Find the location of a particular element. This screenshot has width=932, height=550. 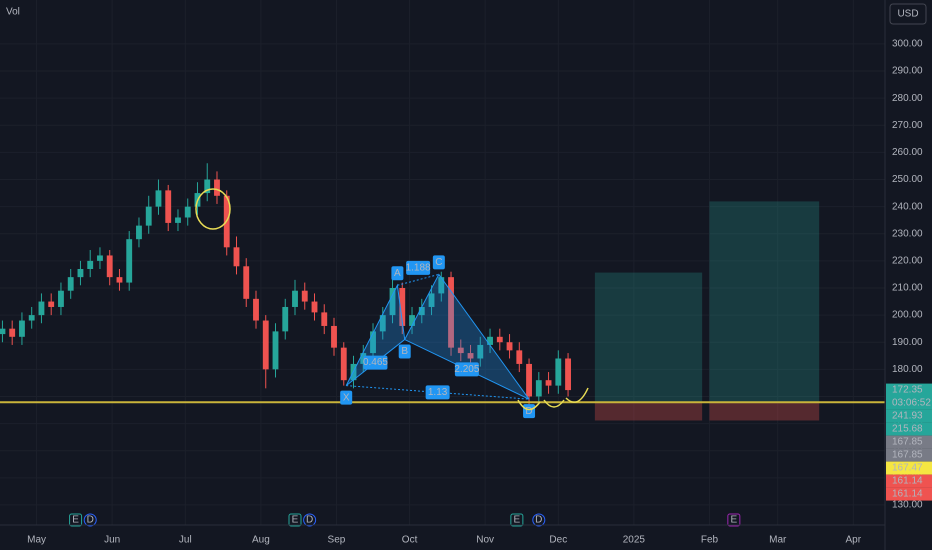

x-tick-label: Jun is located at coordinates (112, 540).